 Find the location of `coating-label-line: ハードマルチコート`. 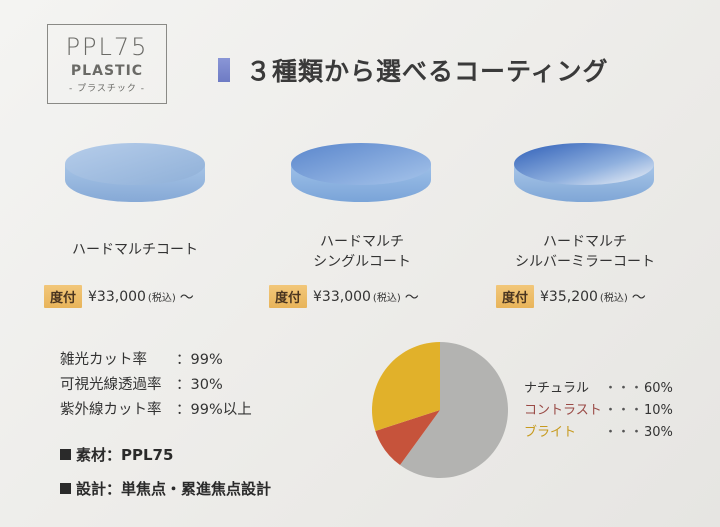

coating-label-line: ハードマルチコート is located at coordinates (135, 250).